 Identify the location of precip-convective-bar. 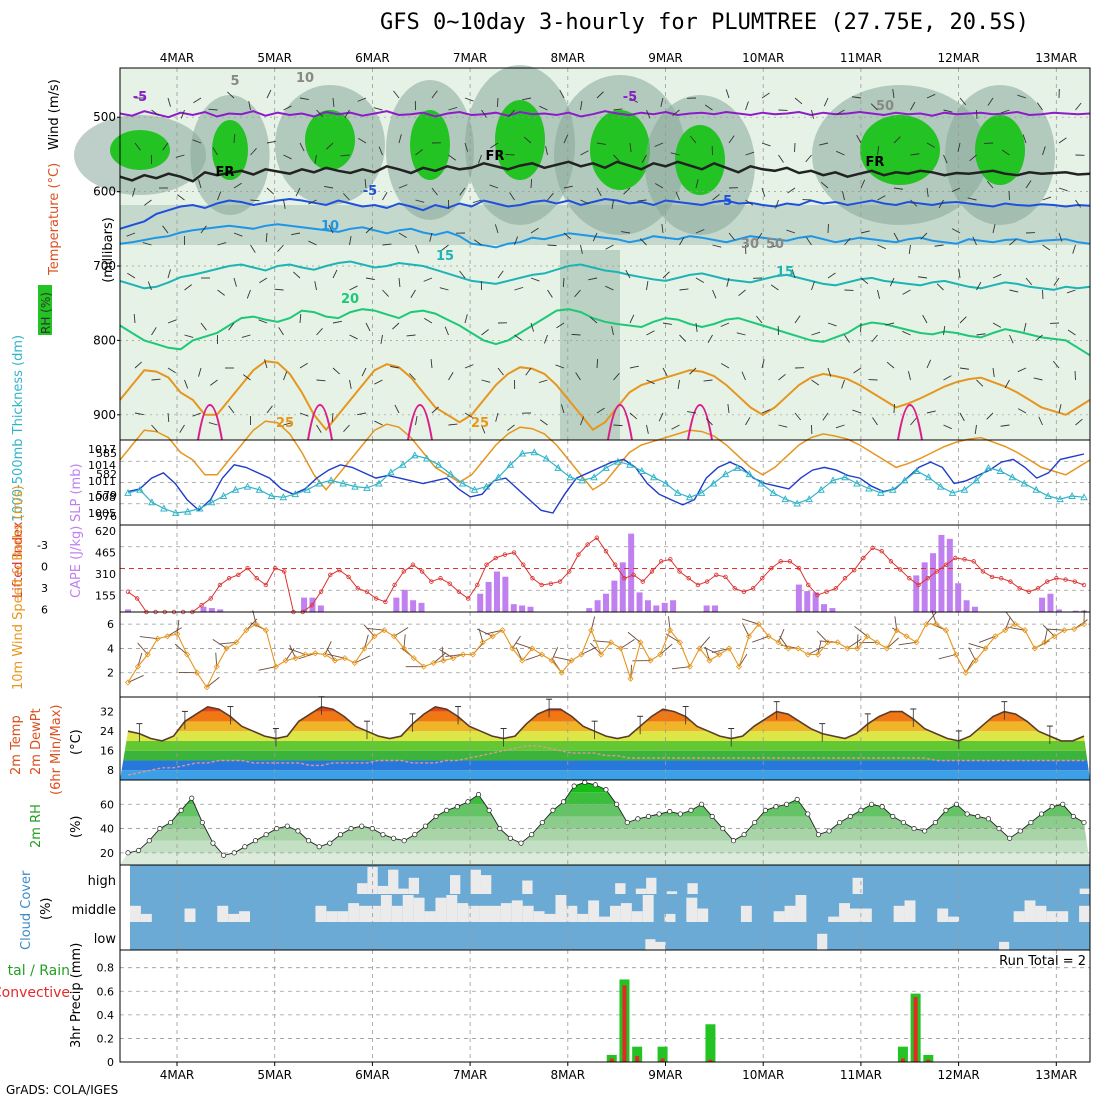
(637, 1059).